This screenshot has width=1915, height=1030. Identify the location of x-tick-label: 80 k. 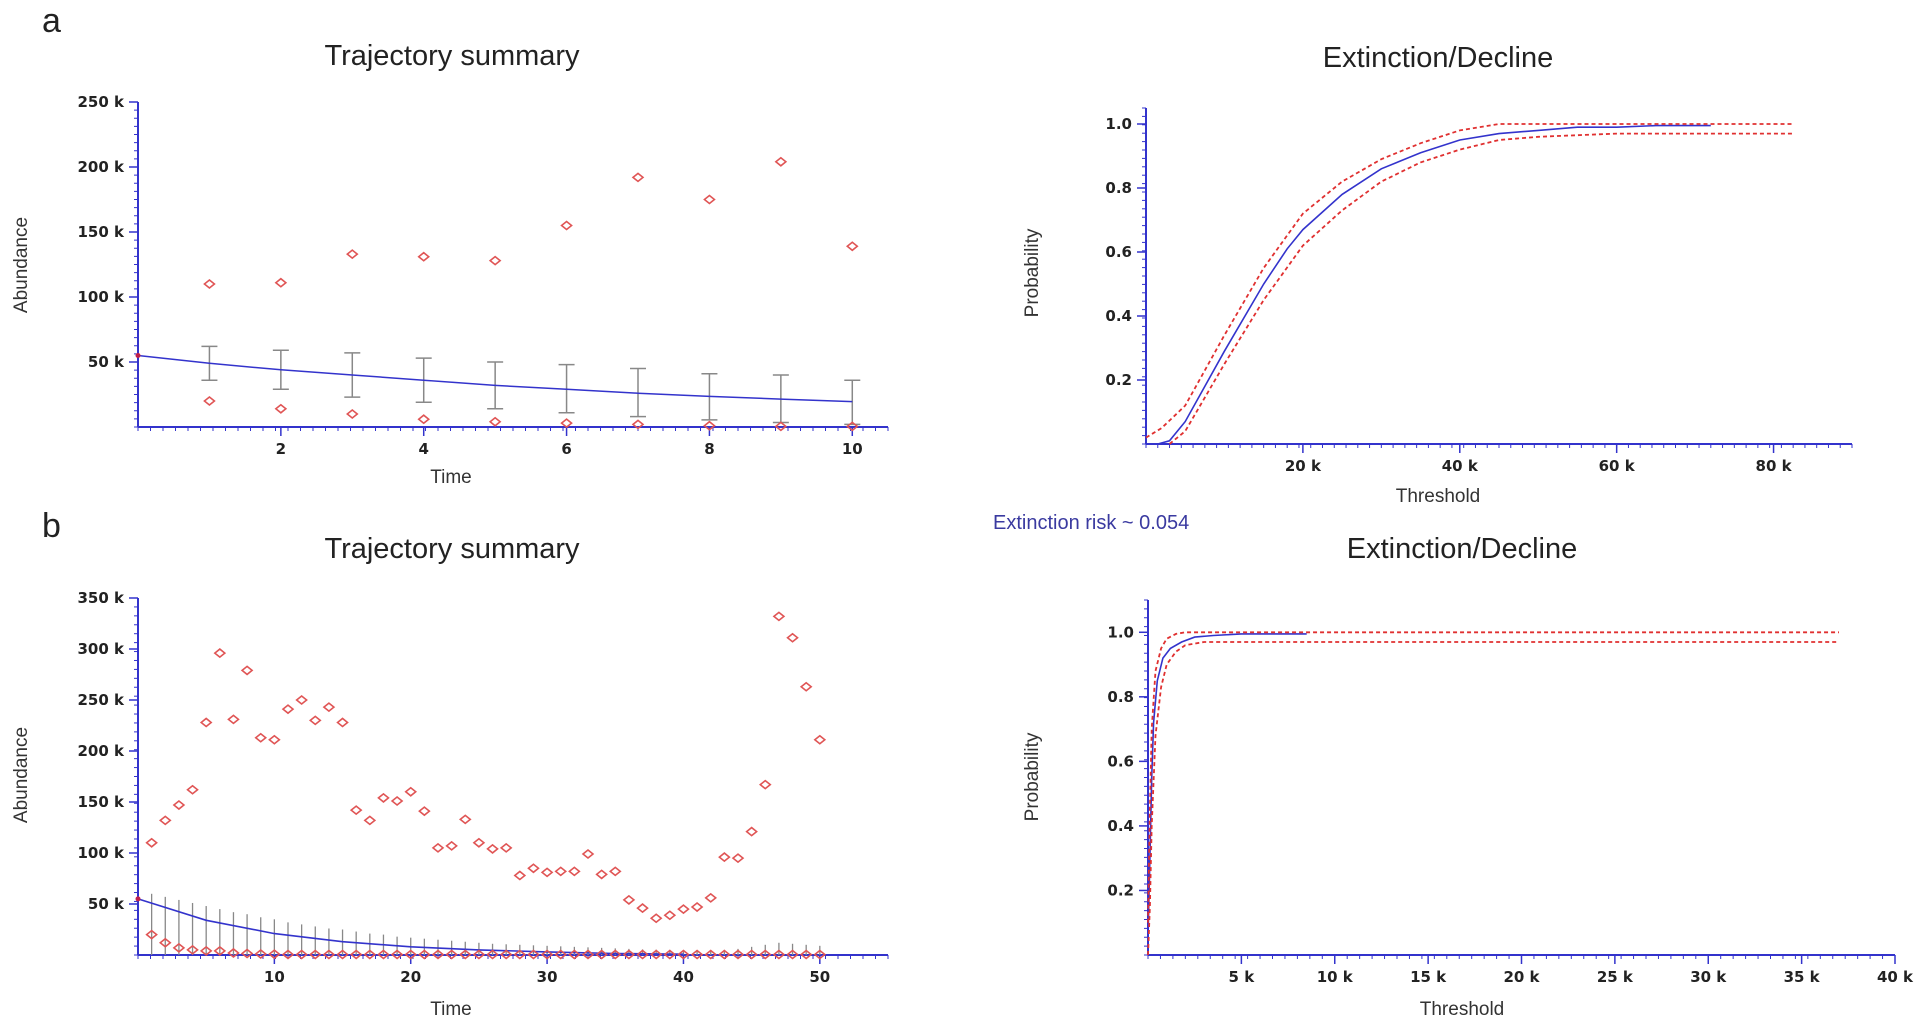
(1774, 466).